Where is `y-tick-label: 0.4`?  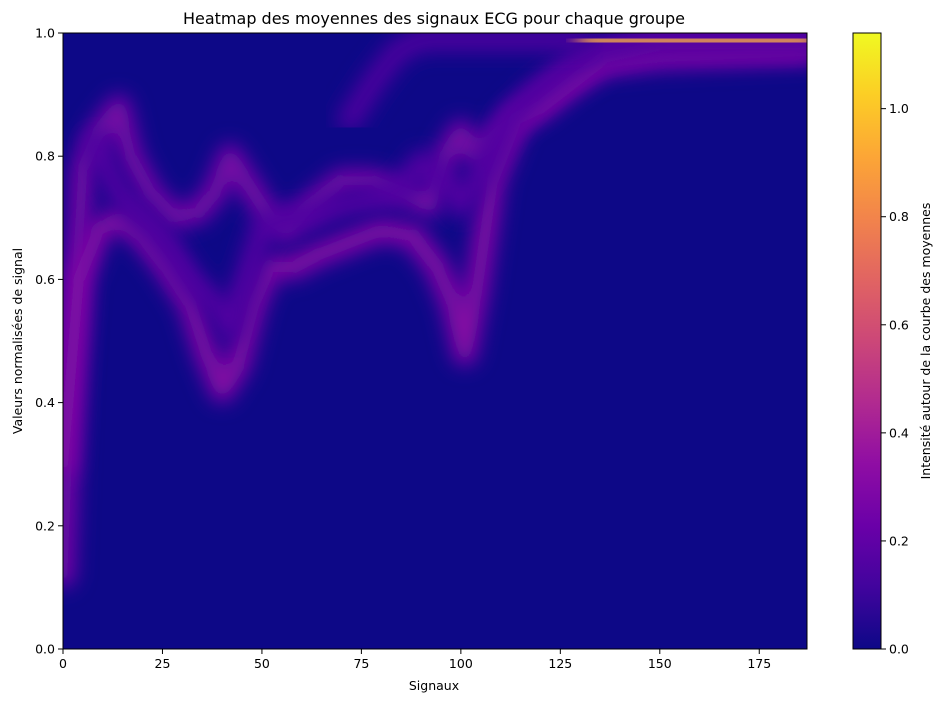
y-tick-label: 0.4 is located at coordinates (45, 402).